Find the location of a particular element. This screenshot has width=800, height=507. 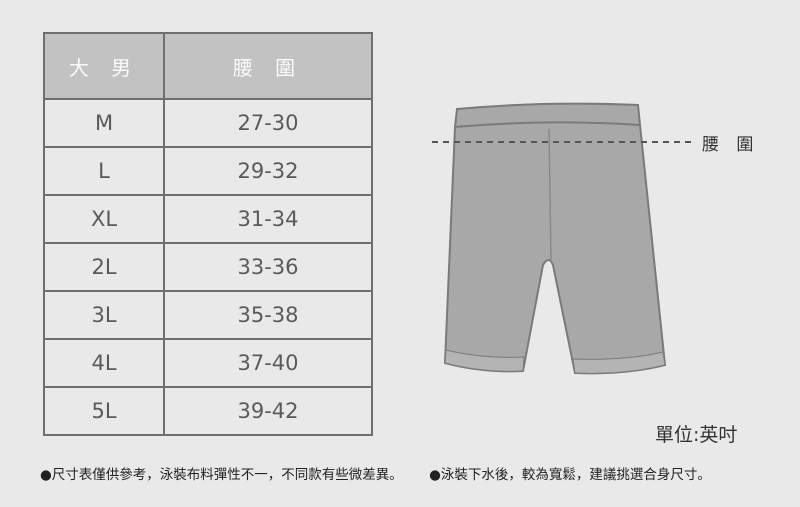

size-cell: 5L is located at coordinates (104, 411).